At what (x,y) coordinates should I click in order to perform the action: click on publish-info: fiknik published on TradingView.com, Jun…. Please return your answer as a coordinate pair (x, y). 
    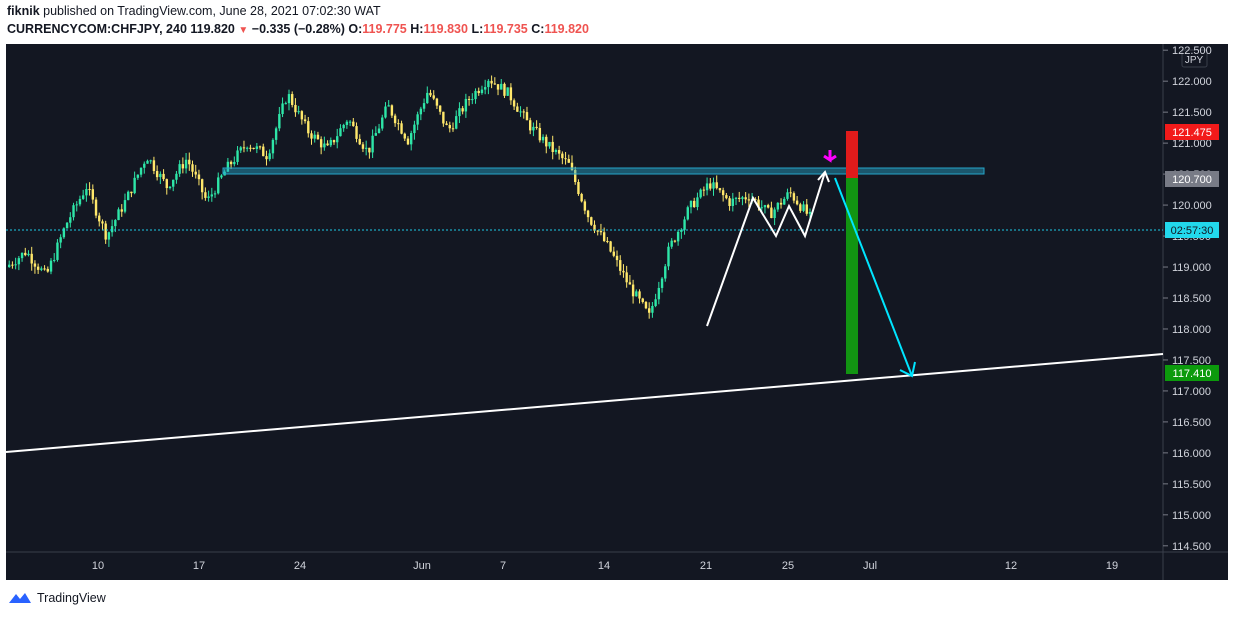
    Looking at the image, I should click on (194, 11).